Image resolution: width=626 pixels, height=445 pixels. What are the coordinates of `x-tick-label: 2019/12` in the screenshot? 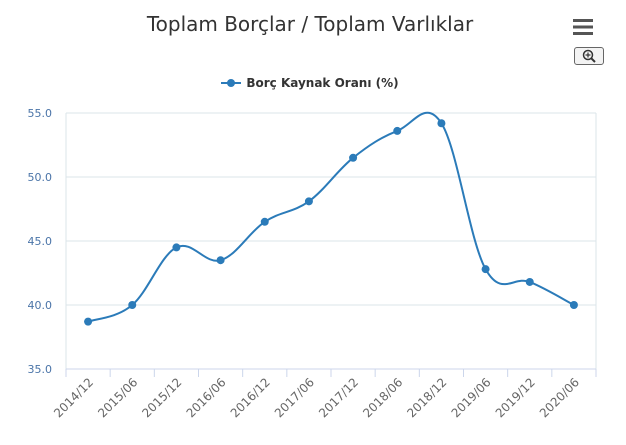 It's located at (515, 397).